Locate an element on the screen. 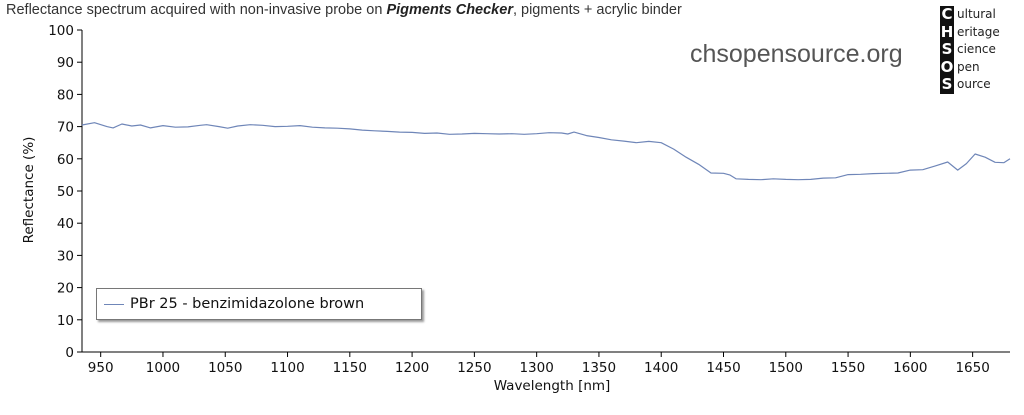  title-emphasis: Pigments Checker is located at coordinates (449, 10).